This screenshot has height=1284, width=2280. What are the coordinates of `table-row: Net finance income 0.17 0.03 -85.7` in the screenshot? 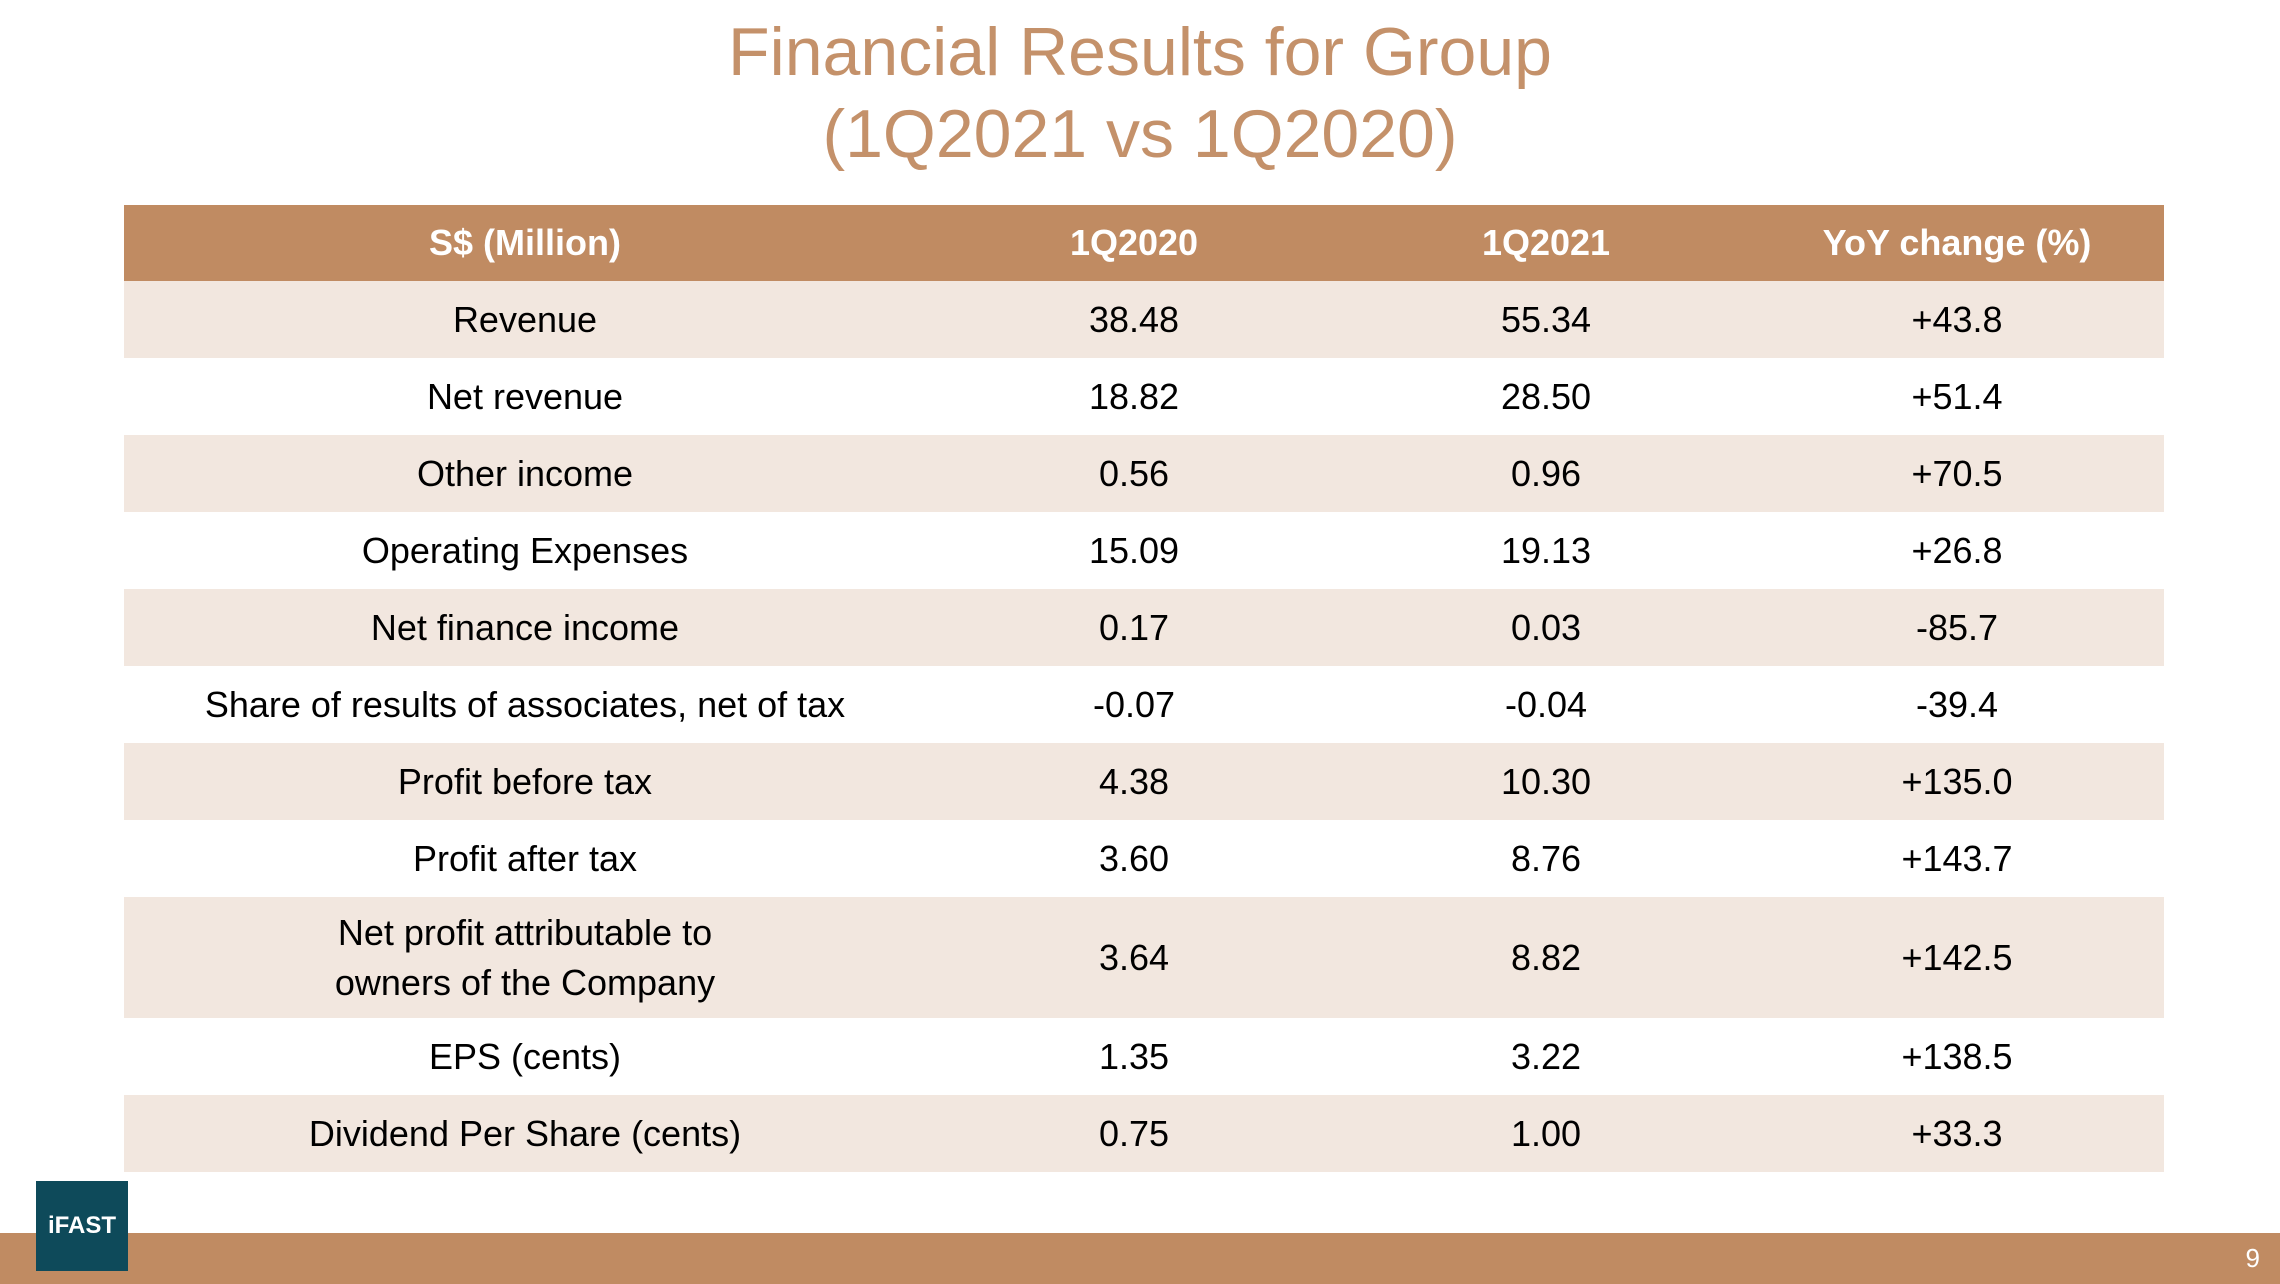 It's located at (1144, 627).